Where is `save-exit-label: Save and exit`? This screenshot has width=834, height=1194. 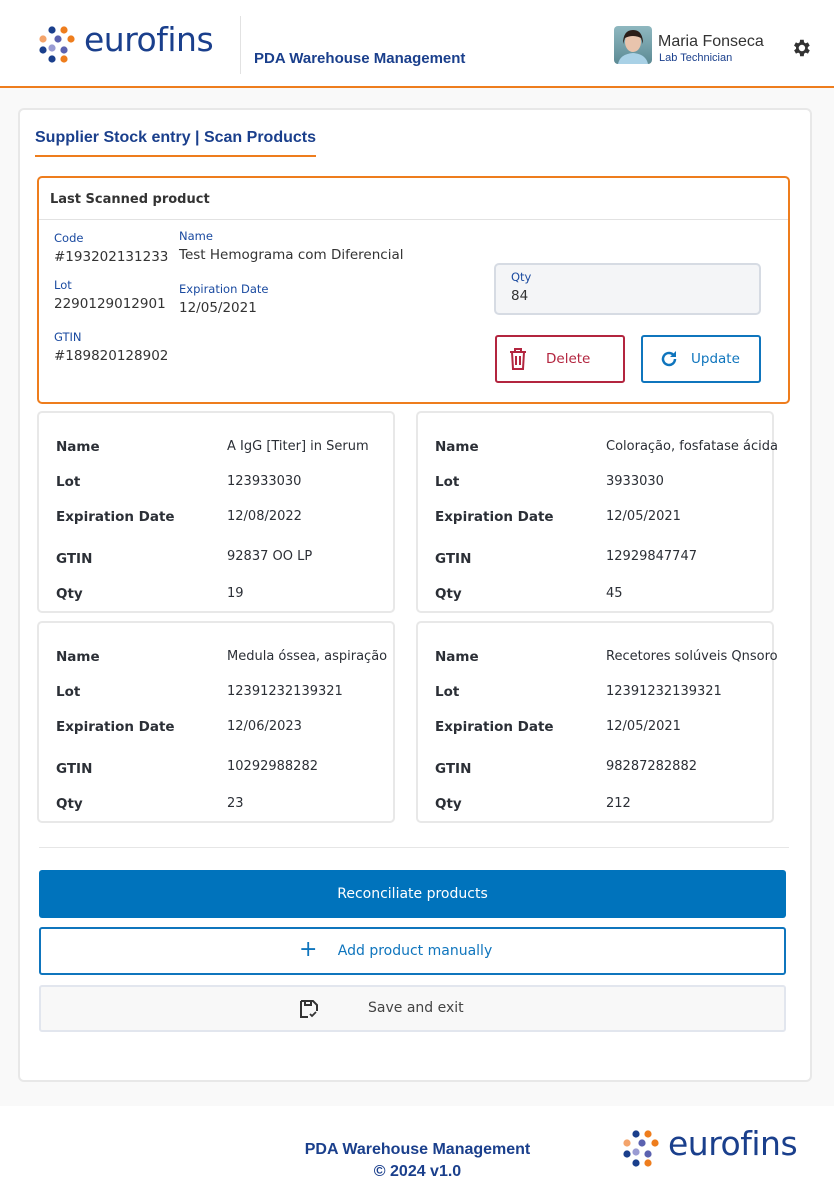 save-exit-label: Save and exit is located at coordinates (416, 1008).